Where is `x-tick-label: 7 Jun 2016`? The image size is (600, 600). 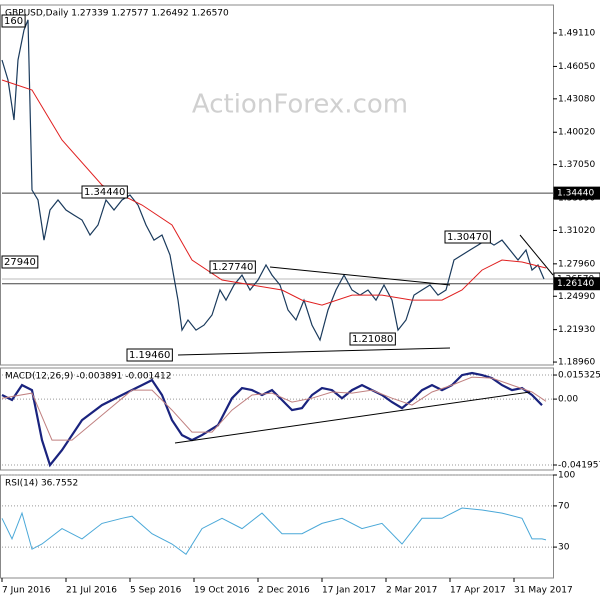 x-tick-label: 7 Jun 2016 is located at coordinates (26, 591).